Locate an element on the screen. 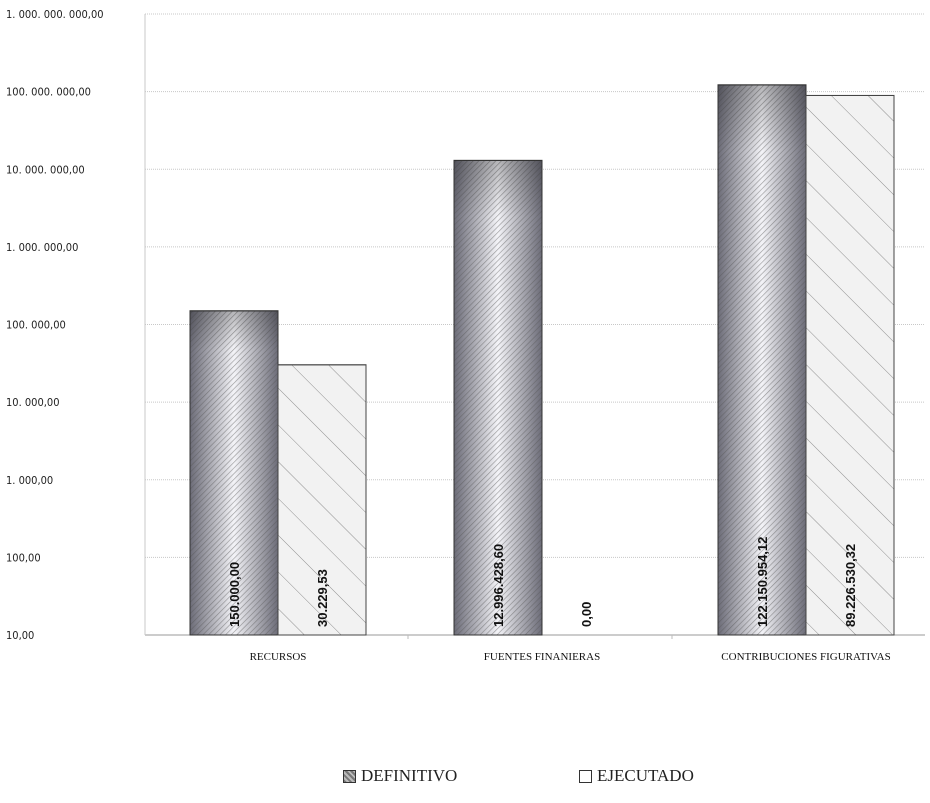 The height and width of the screenshot is (803, 930). legend-swatch-ejecutado is located at coordinates (585, 776).